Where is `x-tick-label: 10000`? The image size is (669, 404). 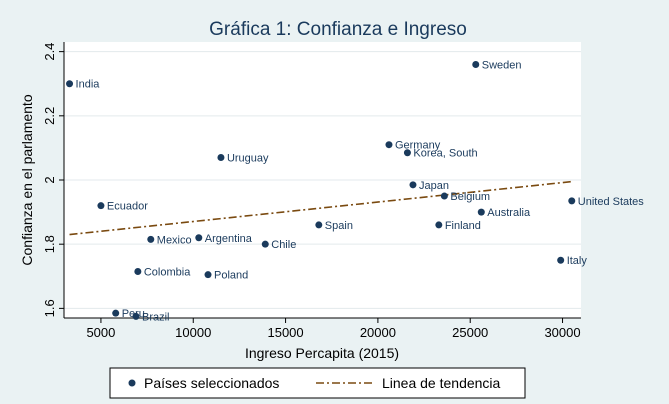
x-tick-label: 10000 is located at coordinates (193, 332).